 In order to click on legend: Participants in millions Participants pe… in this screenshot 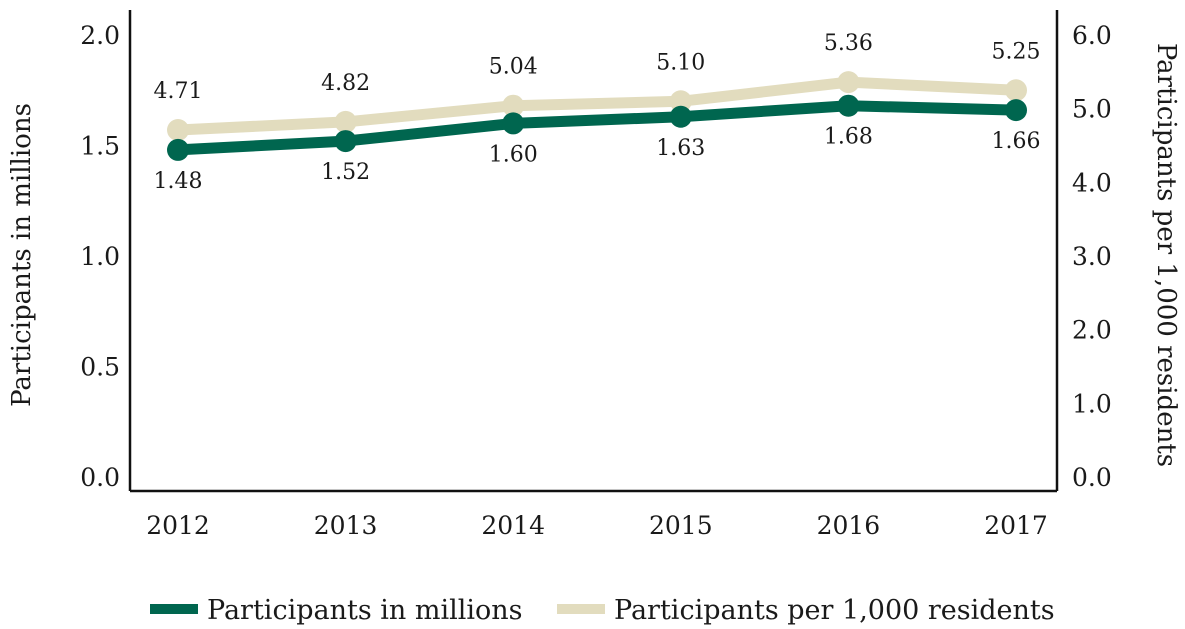, I will do `click(602, 610)`.